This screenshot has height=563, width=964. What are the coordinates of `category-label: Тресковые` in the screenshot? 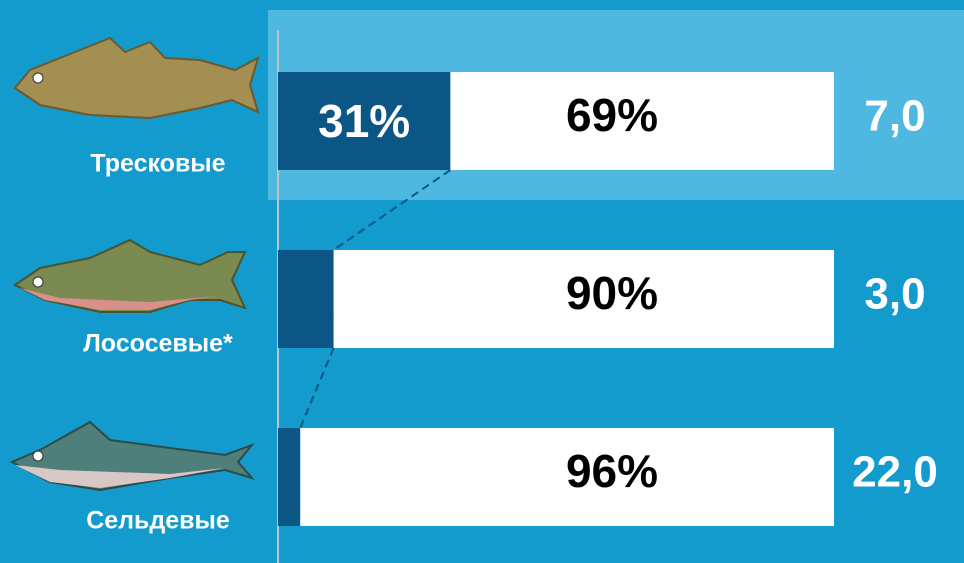 It's located at (157, 164).